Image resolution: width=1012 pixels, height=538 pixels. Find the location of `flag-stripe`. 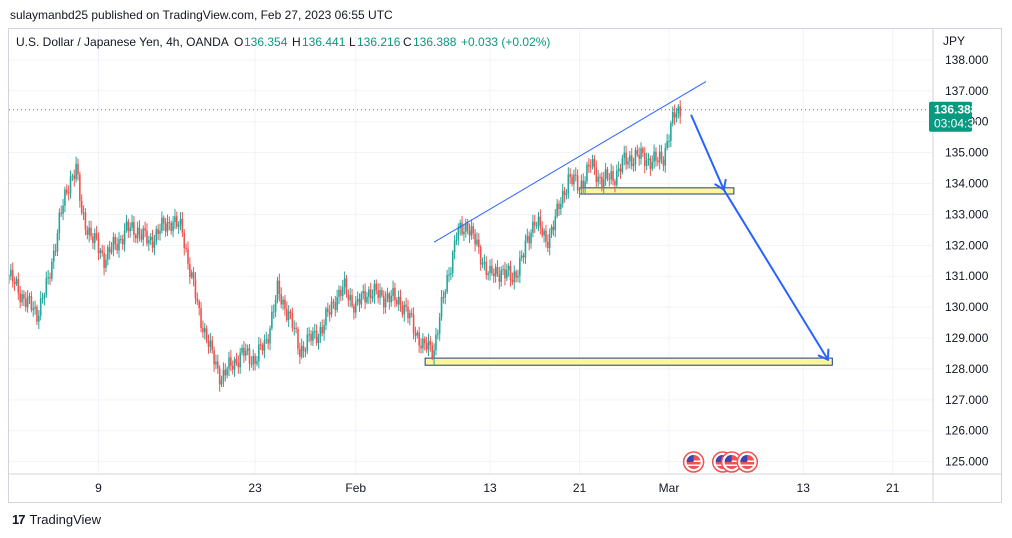

flag-stripe is located at coordinates (747, 465).